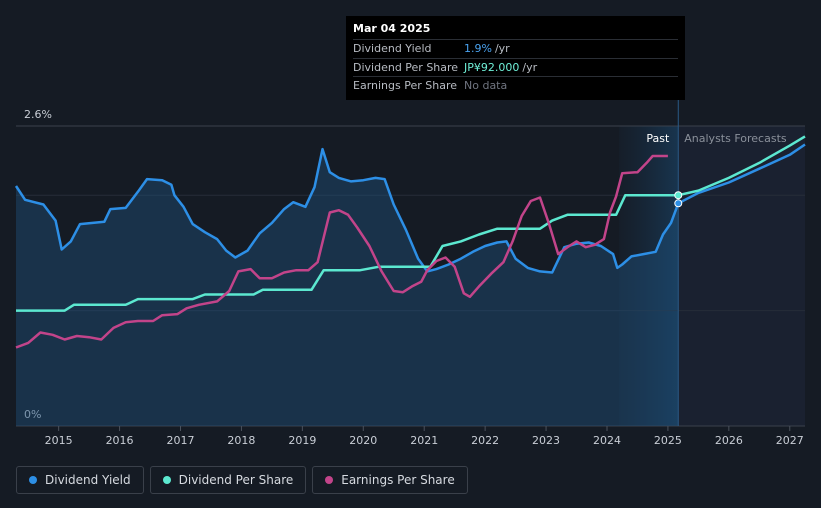  Describe the element at coordinates (492, 67) in the screenshot. I see `tooltip-value: JP¥92.000` at that location.